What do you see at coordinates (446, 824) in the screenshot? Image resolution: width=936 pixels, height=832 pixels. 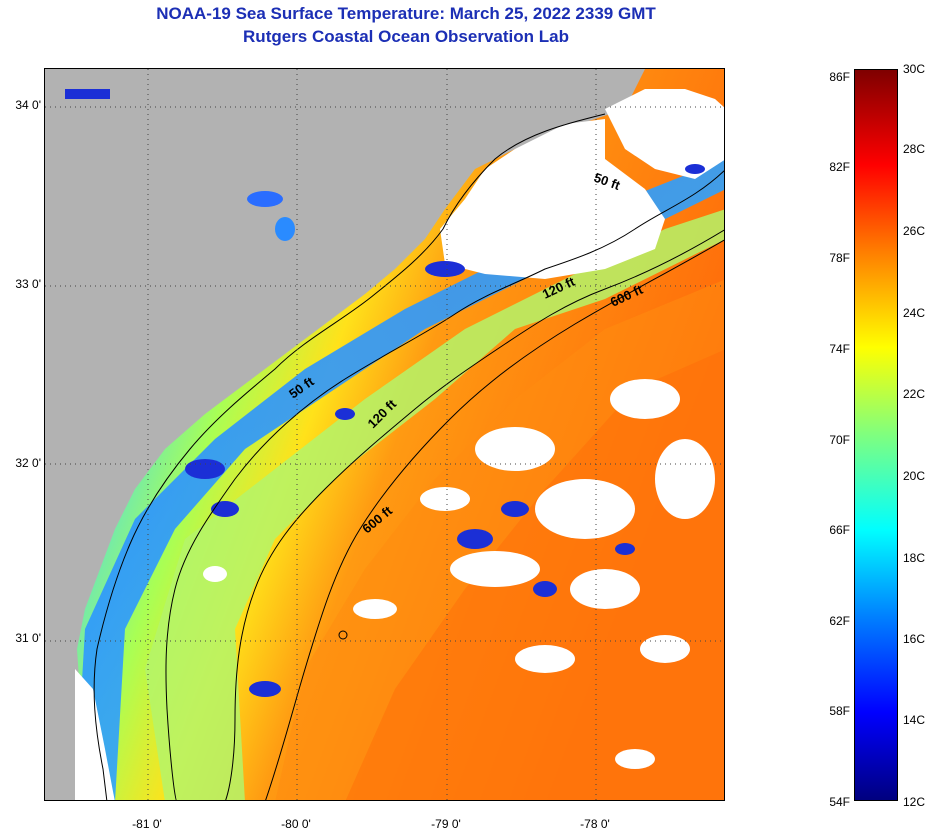 I see `lon-label-79: -79 0'` at bounding box center [446, 824].